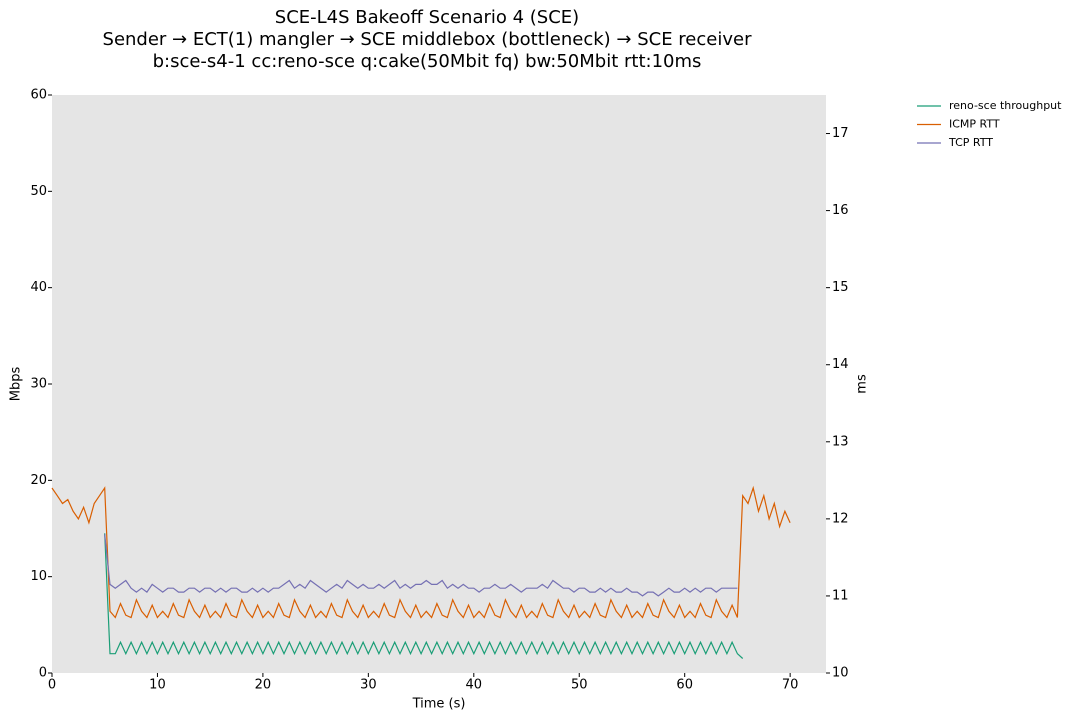 The image size is (1082, 721). What do you see at coordinates (840, 518) in the screenshot?
I see `y2-tick-label: 12` at bounding box center [840, 518].